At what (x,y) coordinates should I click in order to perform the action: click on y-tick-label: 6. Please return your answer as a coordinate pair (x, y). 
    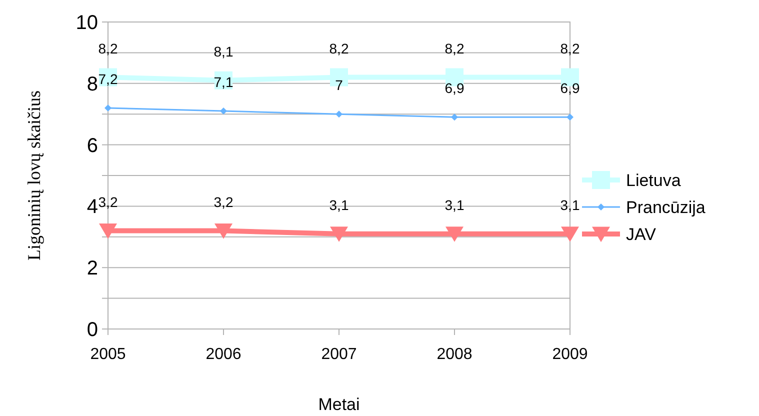
    Looking at the image, I should click on (92, 145).